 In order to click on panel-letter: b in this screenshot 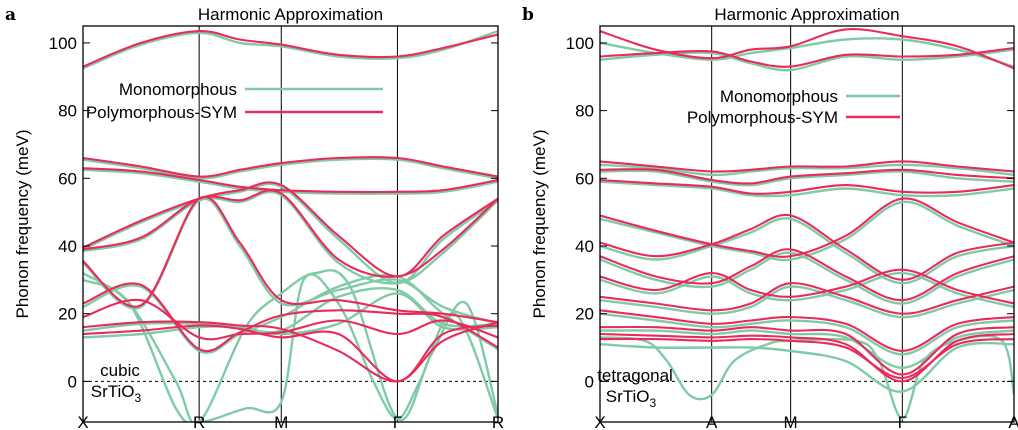, I will do `click(528, 15)`.